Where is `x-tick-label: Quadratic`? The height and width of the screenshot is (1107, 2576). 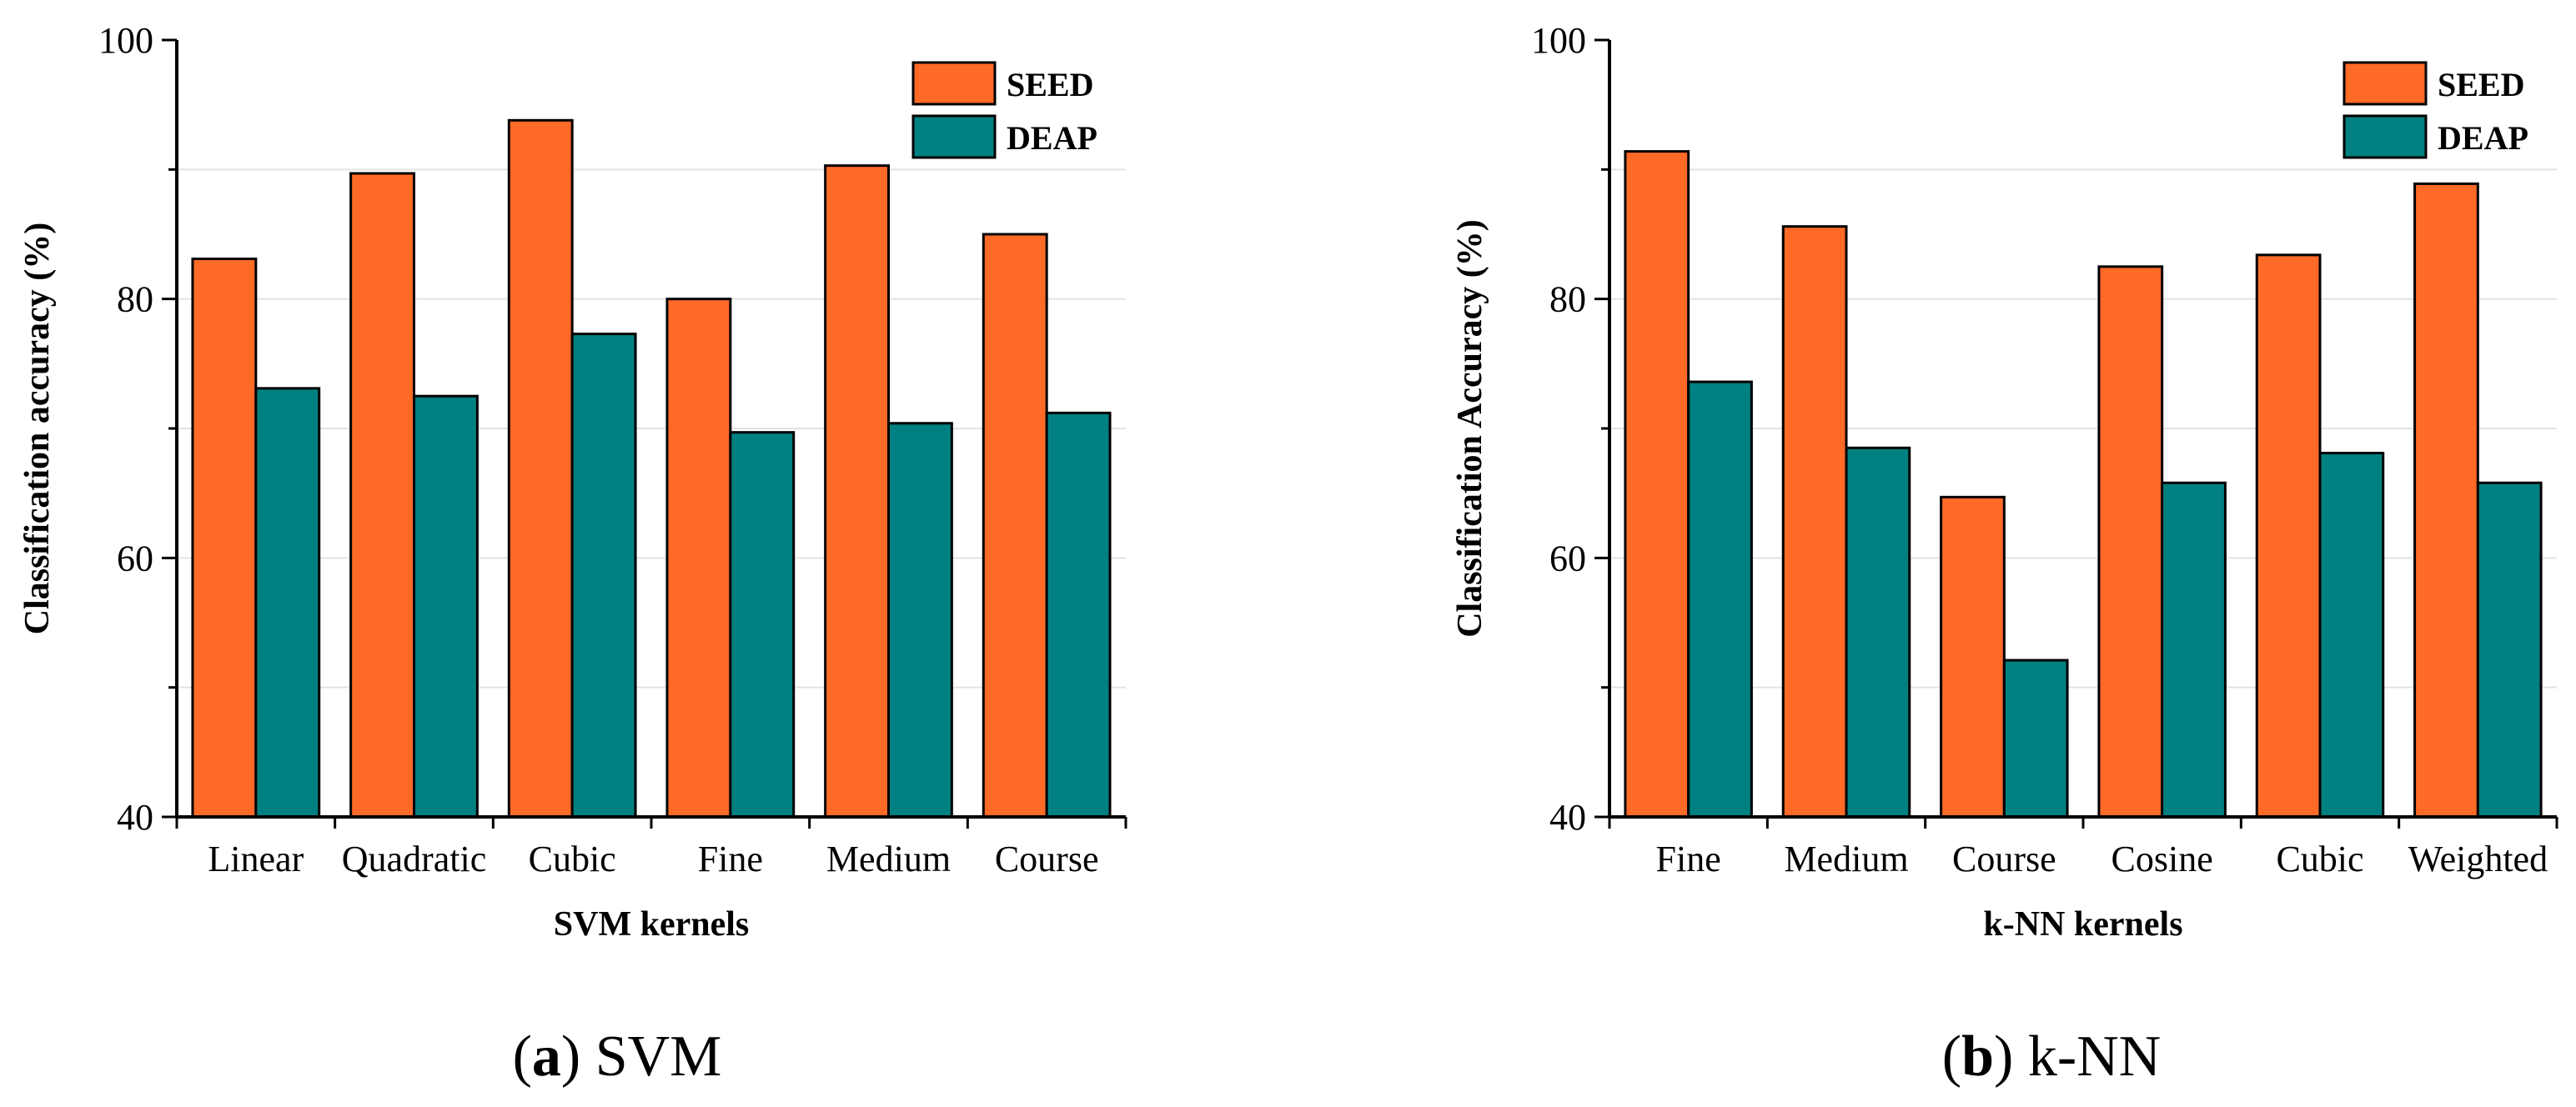 x-tick-label: Quadratic is located at coordinates (414, 859).